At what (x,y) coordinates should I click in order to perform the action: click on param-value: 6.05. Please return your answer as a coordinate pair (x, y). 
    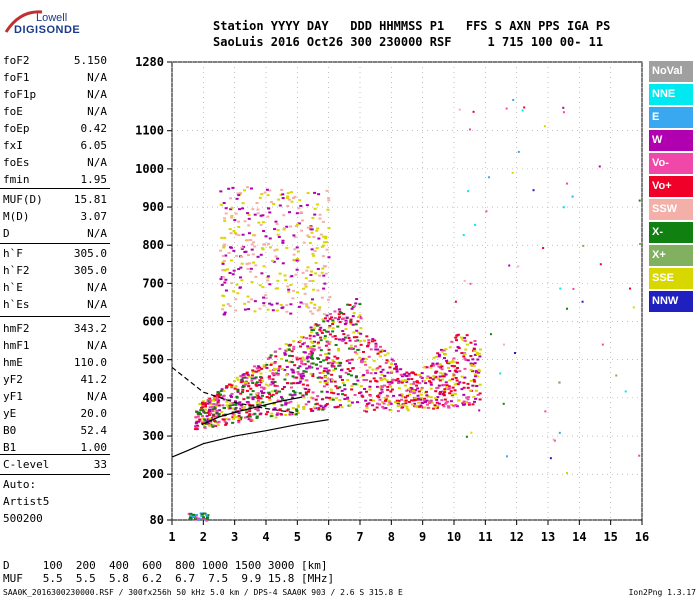
    Looking at the image, I should click on (94, 145).